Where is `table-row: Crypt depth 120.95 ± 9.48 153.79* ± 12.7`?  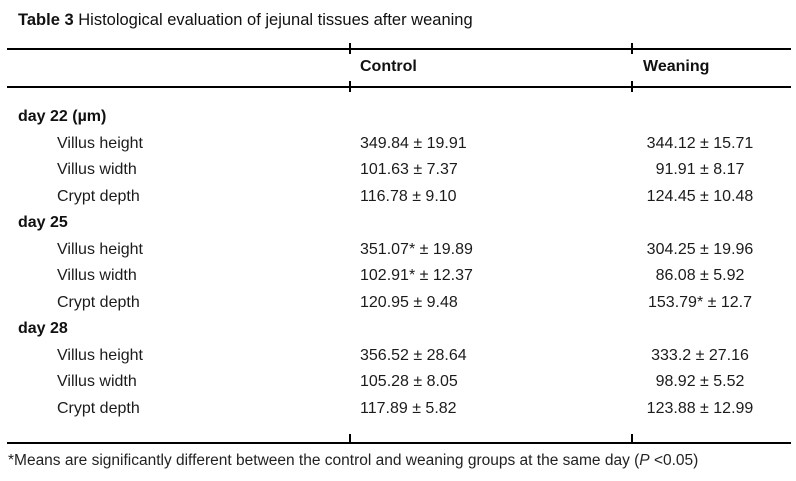 table-row: Crypt depth 120.95 ± 9.48 153.79* ± 12.7 is located at coordinates (398, 303).